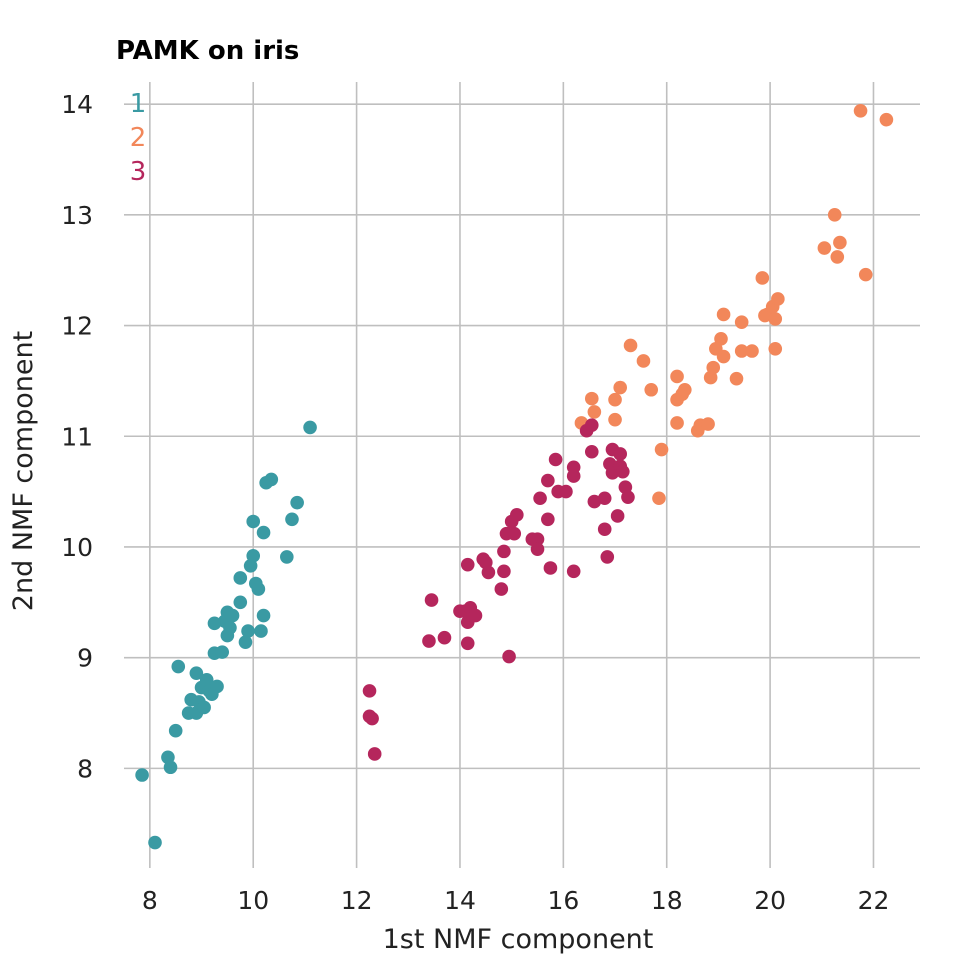 This screenshot has height=960, width=960. I want to click on y-tick-label: 12, so click(77, 326).